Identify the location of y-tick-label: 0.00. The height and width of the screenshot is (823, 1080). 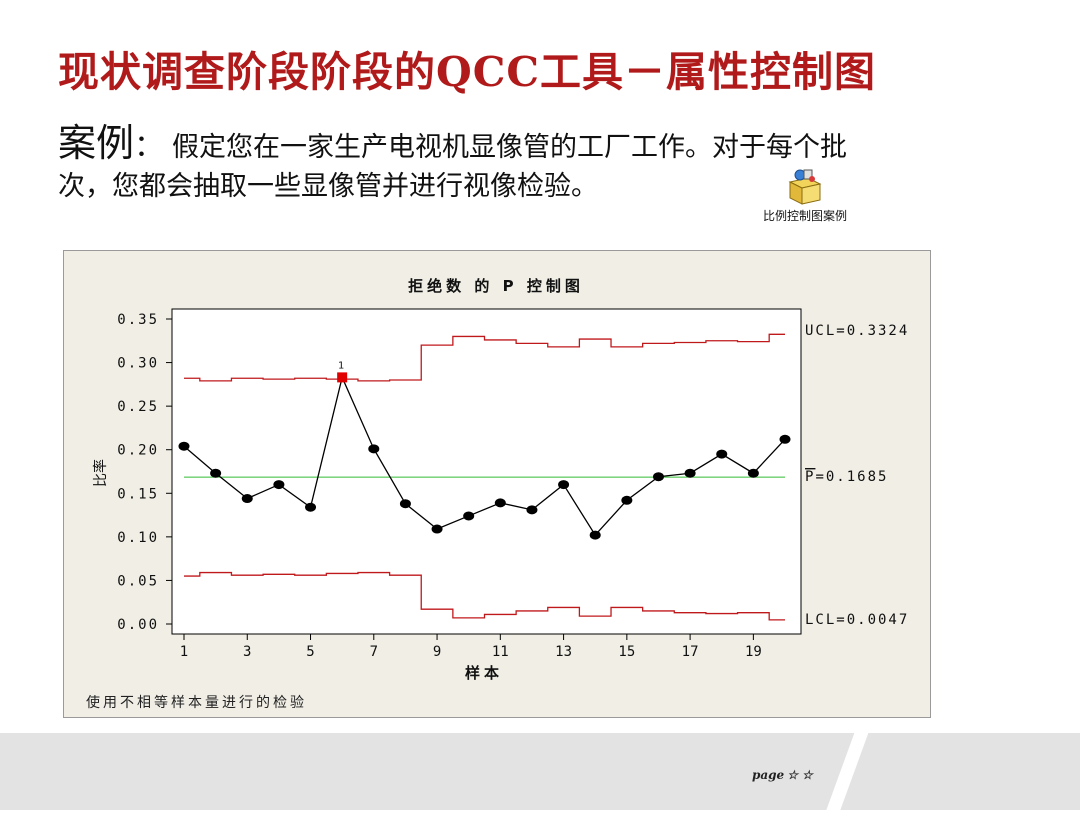
(138, 625).